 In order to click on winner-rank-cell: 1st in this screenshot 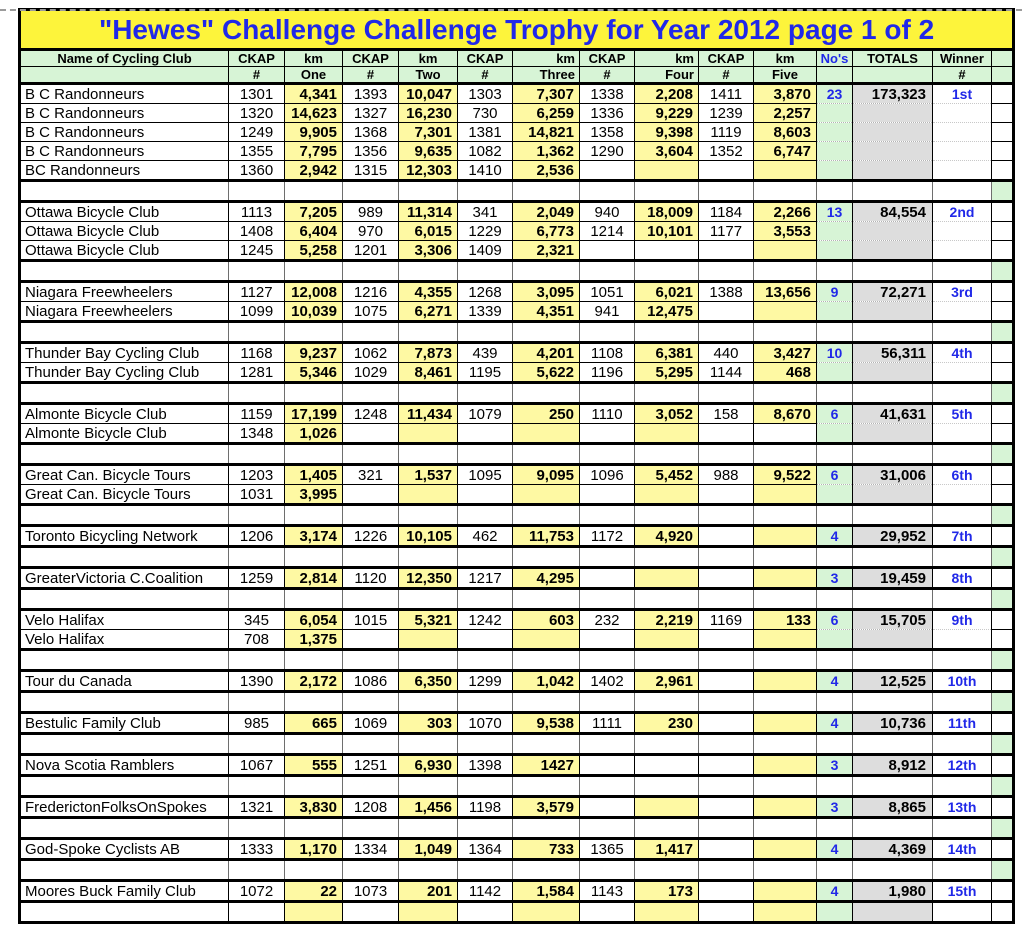, I will do `click(962, 93)`.